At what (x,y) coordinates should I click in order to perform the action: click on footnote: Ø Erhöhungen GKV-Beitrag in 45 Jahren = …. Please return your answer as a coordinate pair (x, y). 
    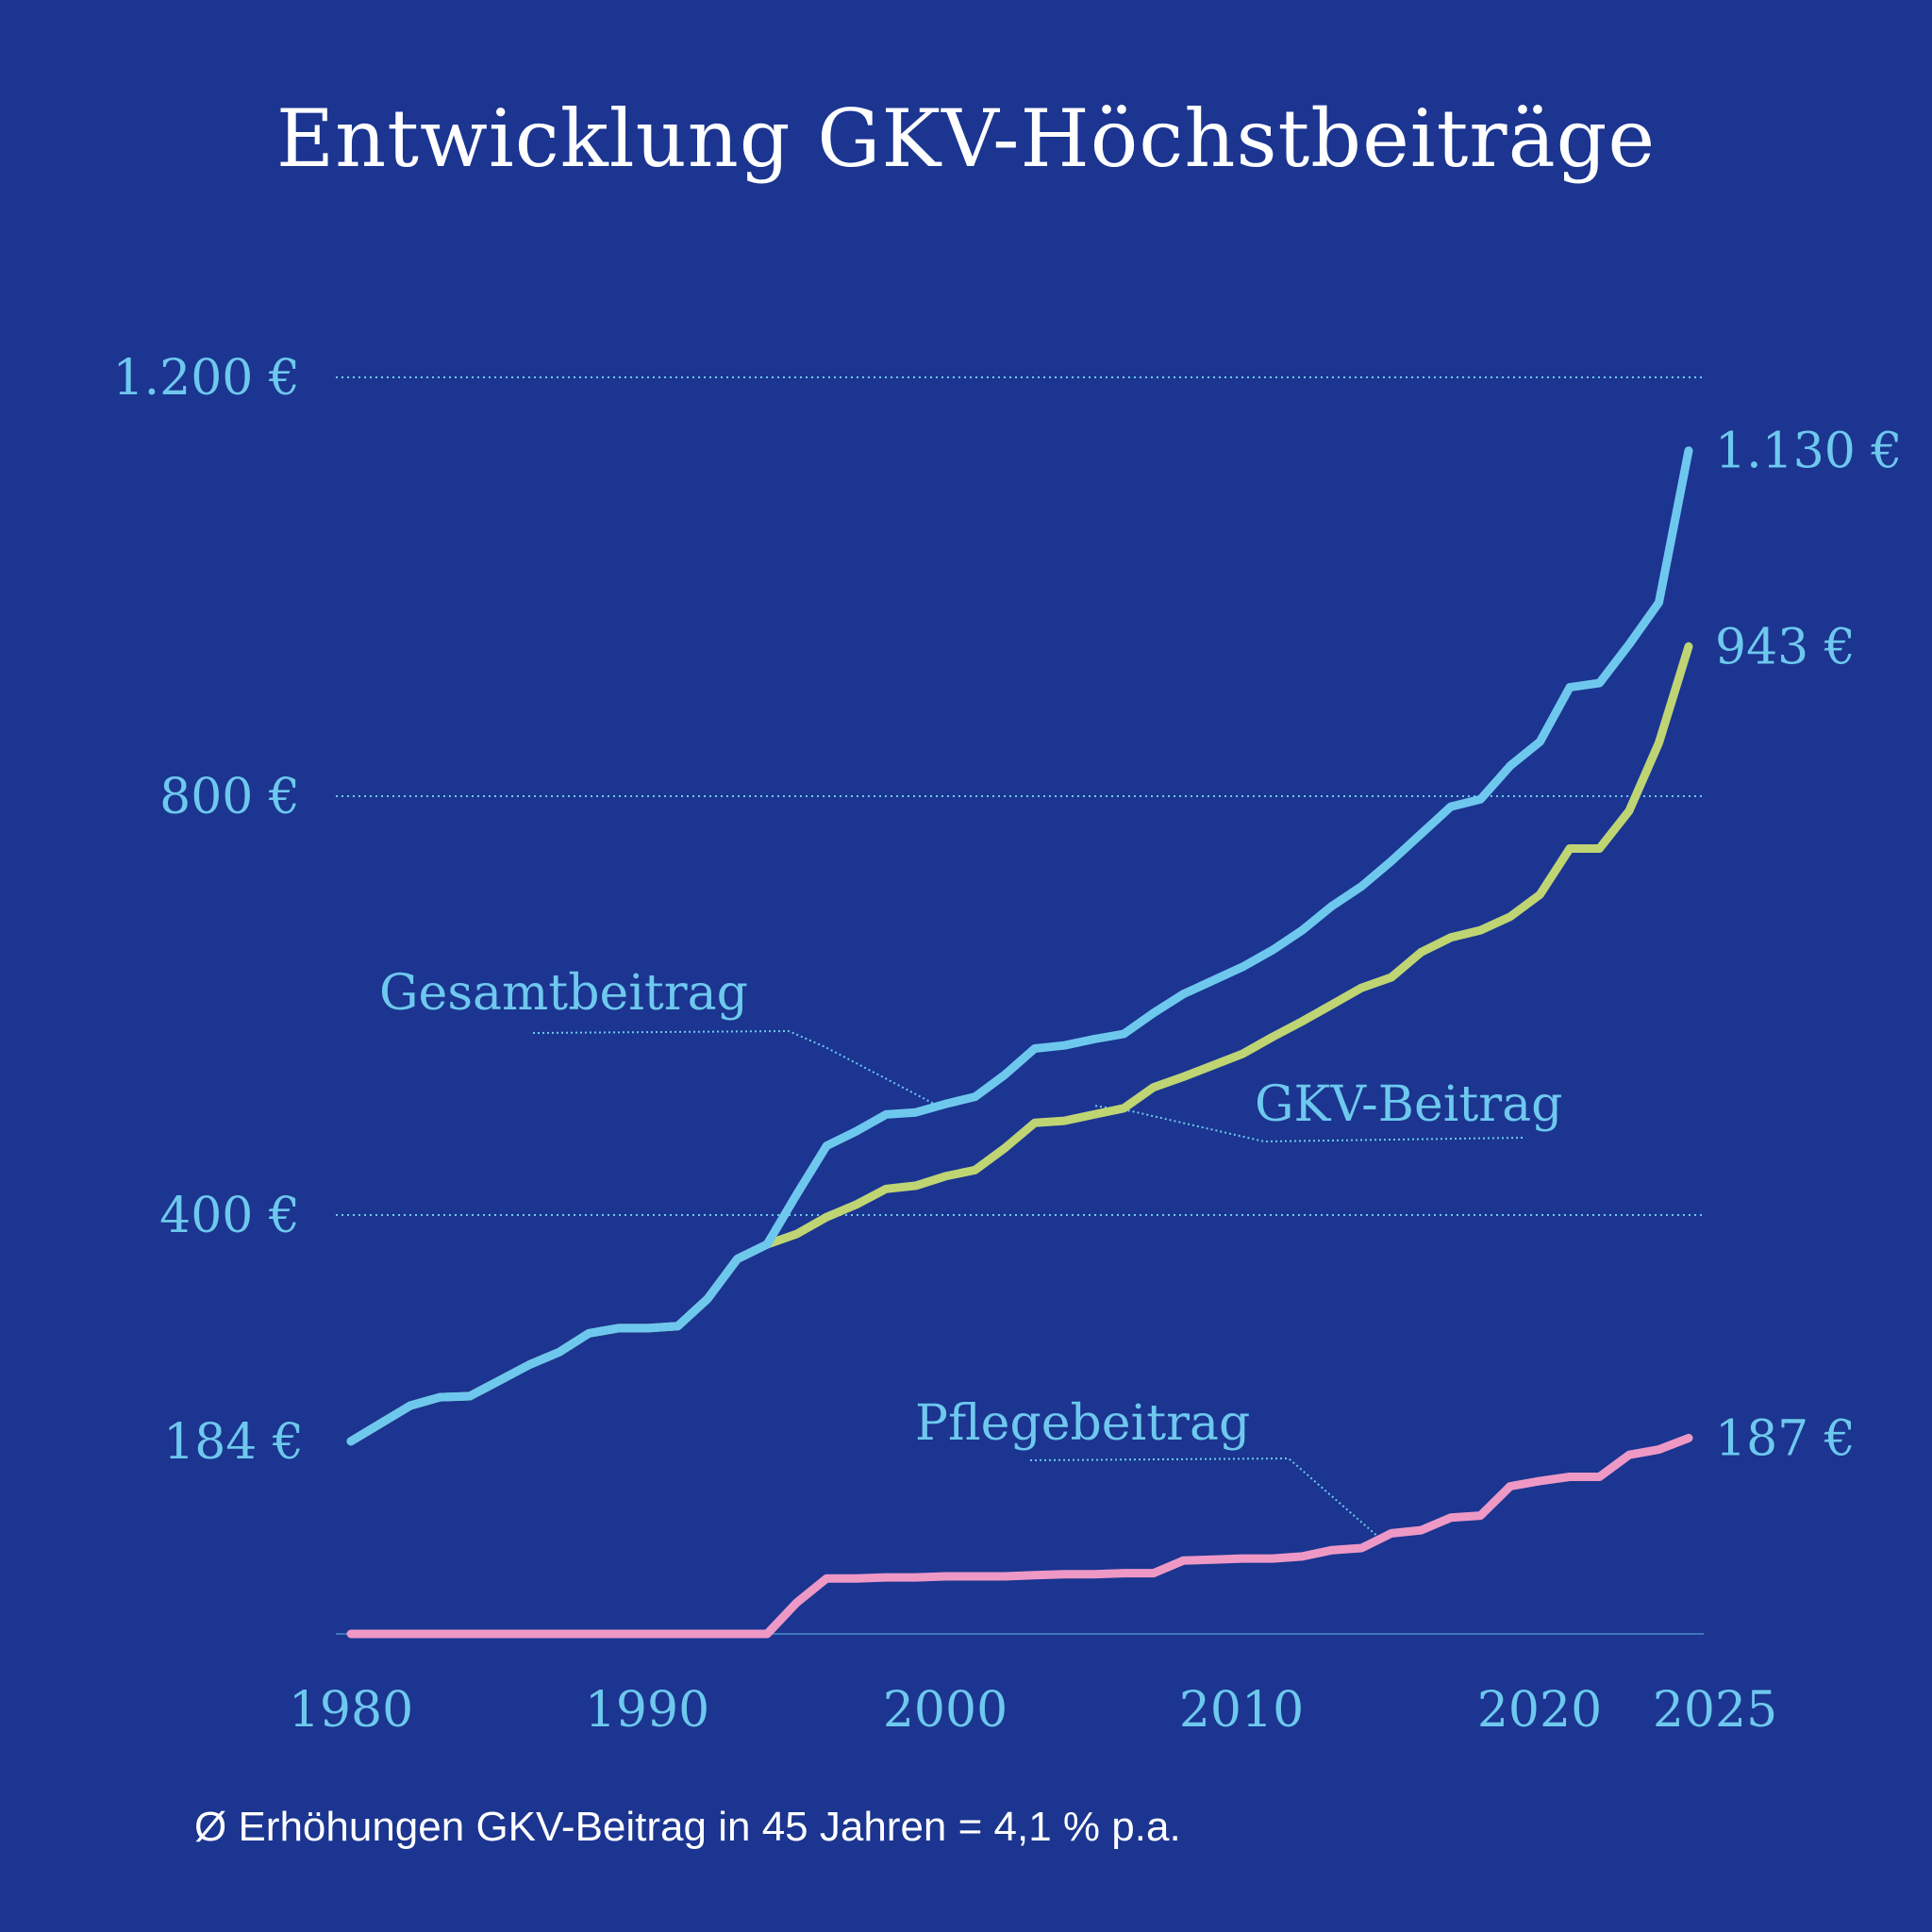
    Looking at the image, I should click on (687, 1827).